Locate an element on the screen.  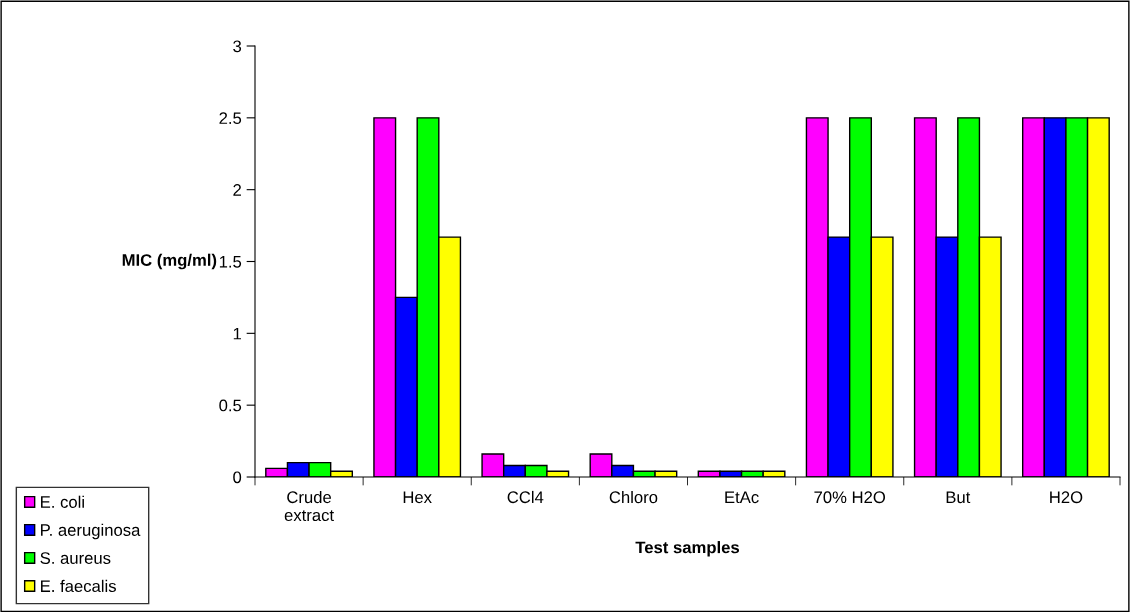
legend-label: E. faecalis is located at coordinates (78, 586).